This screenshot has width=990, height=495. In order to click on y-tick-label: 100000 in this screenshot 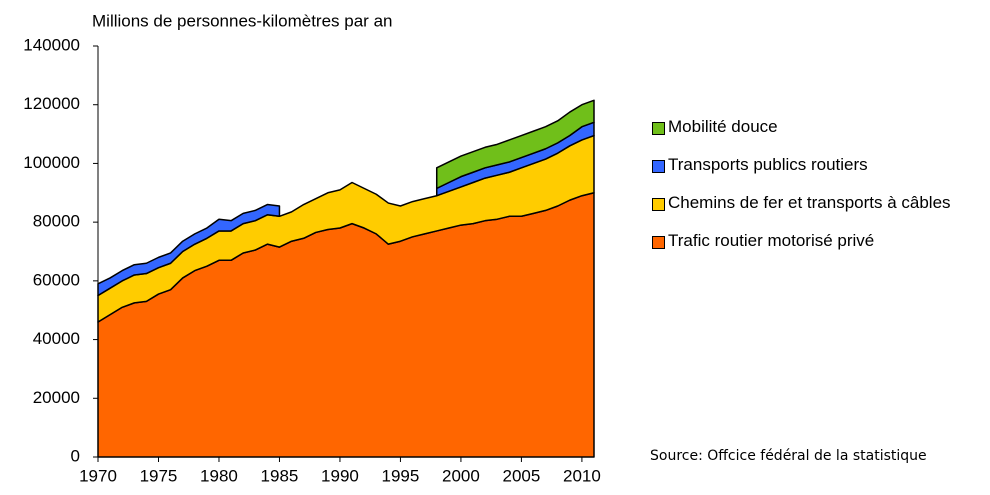, I will do `click(51, 162)`.